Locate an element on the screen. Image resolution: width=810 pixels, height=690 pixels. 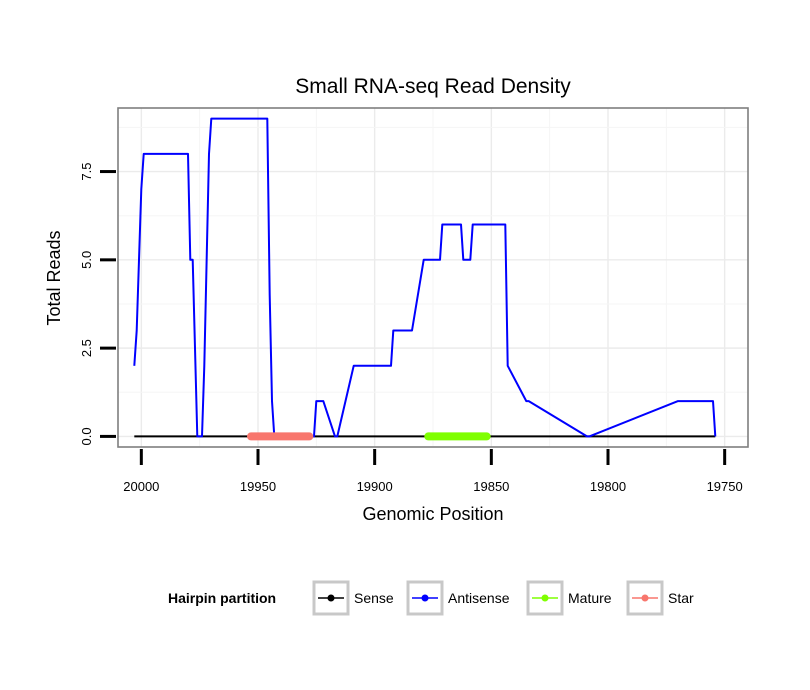
legend-label: Sense is located at coordinates (374, 598).